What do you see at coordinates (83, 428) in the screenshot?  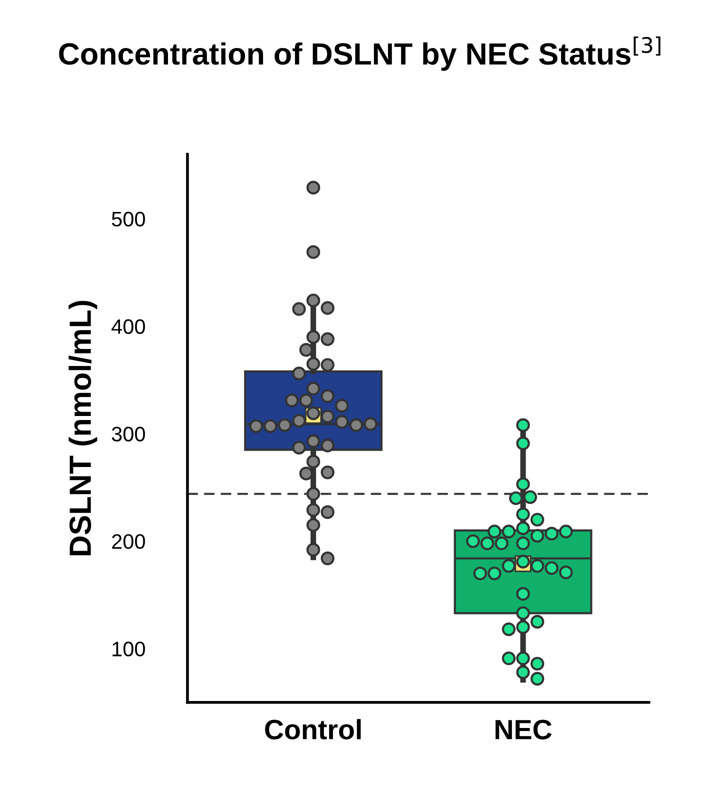 I see `y-axis-title: DSLNT (nmol/mL)` at bounding box center [83, 428].